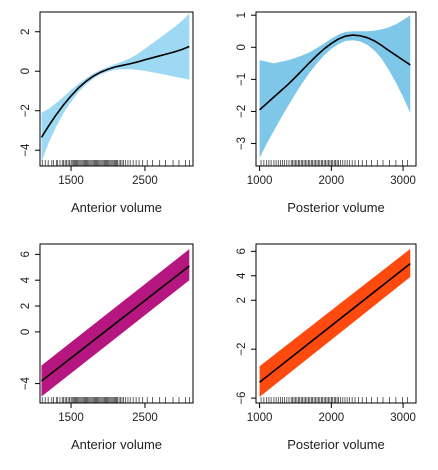  What do you see at coordinates (242, 79) in the screenshot?
I see `y-tick-label: −1` at bounding box center [242, 79].